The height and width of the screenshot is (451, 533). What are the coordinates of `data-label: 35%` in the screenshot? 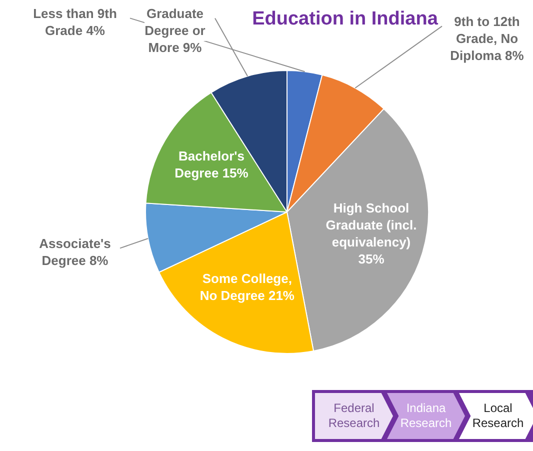 It's located at (371, 259).